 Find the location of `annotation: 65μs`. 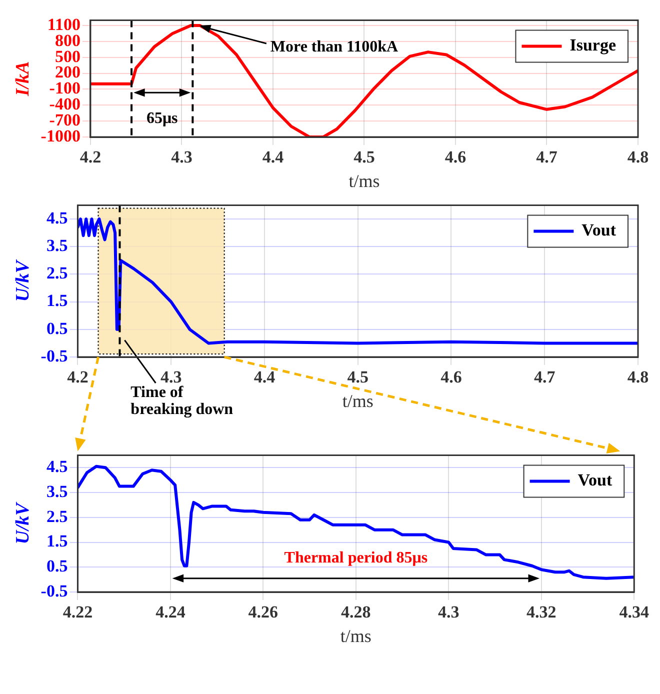

annotation: 65μs is located at coordinates (162, 118).